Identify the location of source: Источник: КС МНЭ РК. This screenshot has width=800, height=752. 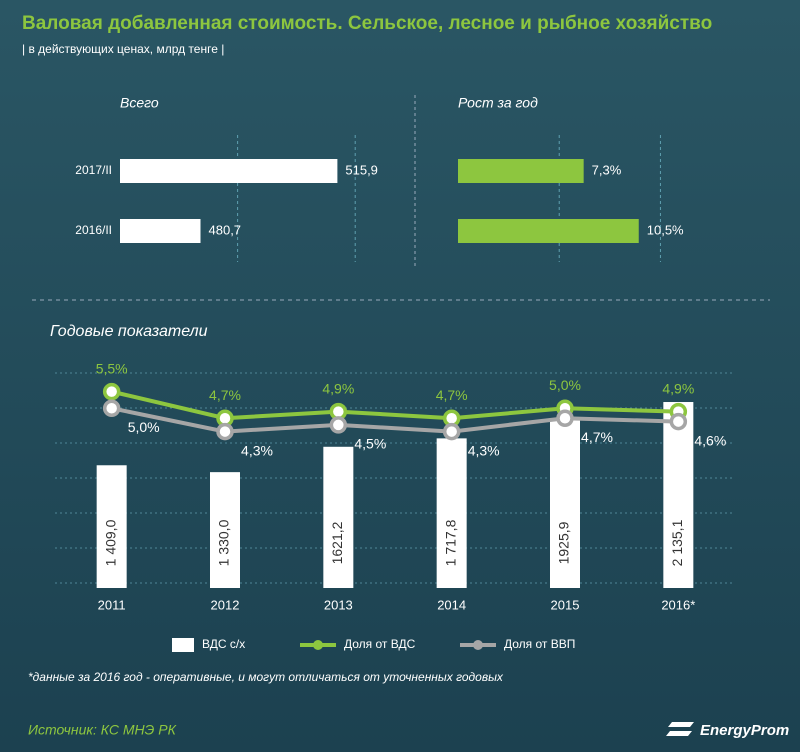
(102, 730).